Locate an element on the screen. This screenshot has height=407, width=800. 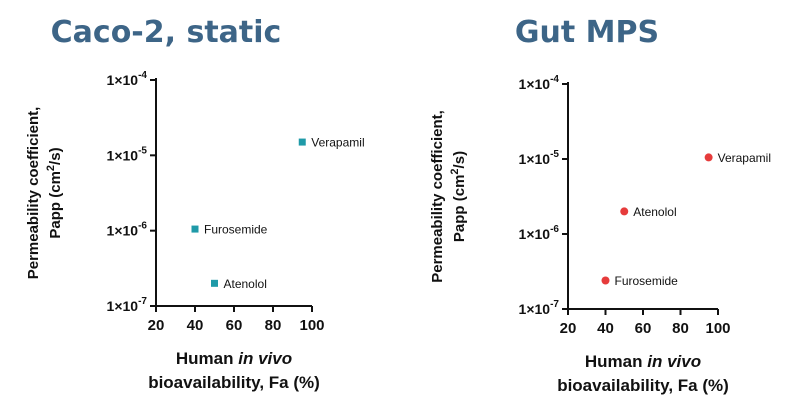
chart-title: Gut MPS is located at coordinates (587, 32).